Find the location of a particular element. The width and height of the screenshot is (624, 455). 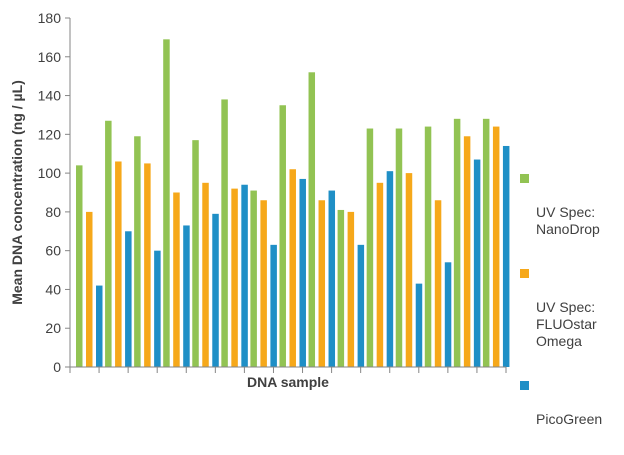

y-tick-label-80: 80 is located at coordinates (53, 212).